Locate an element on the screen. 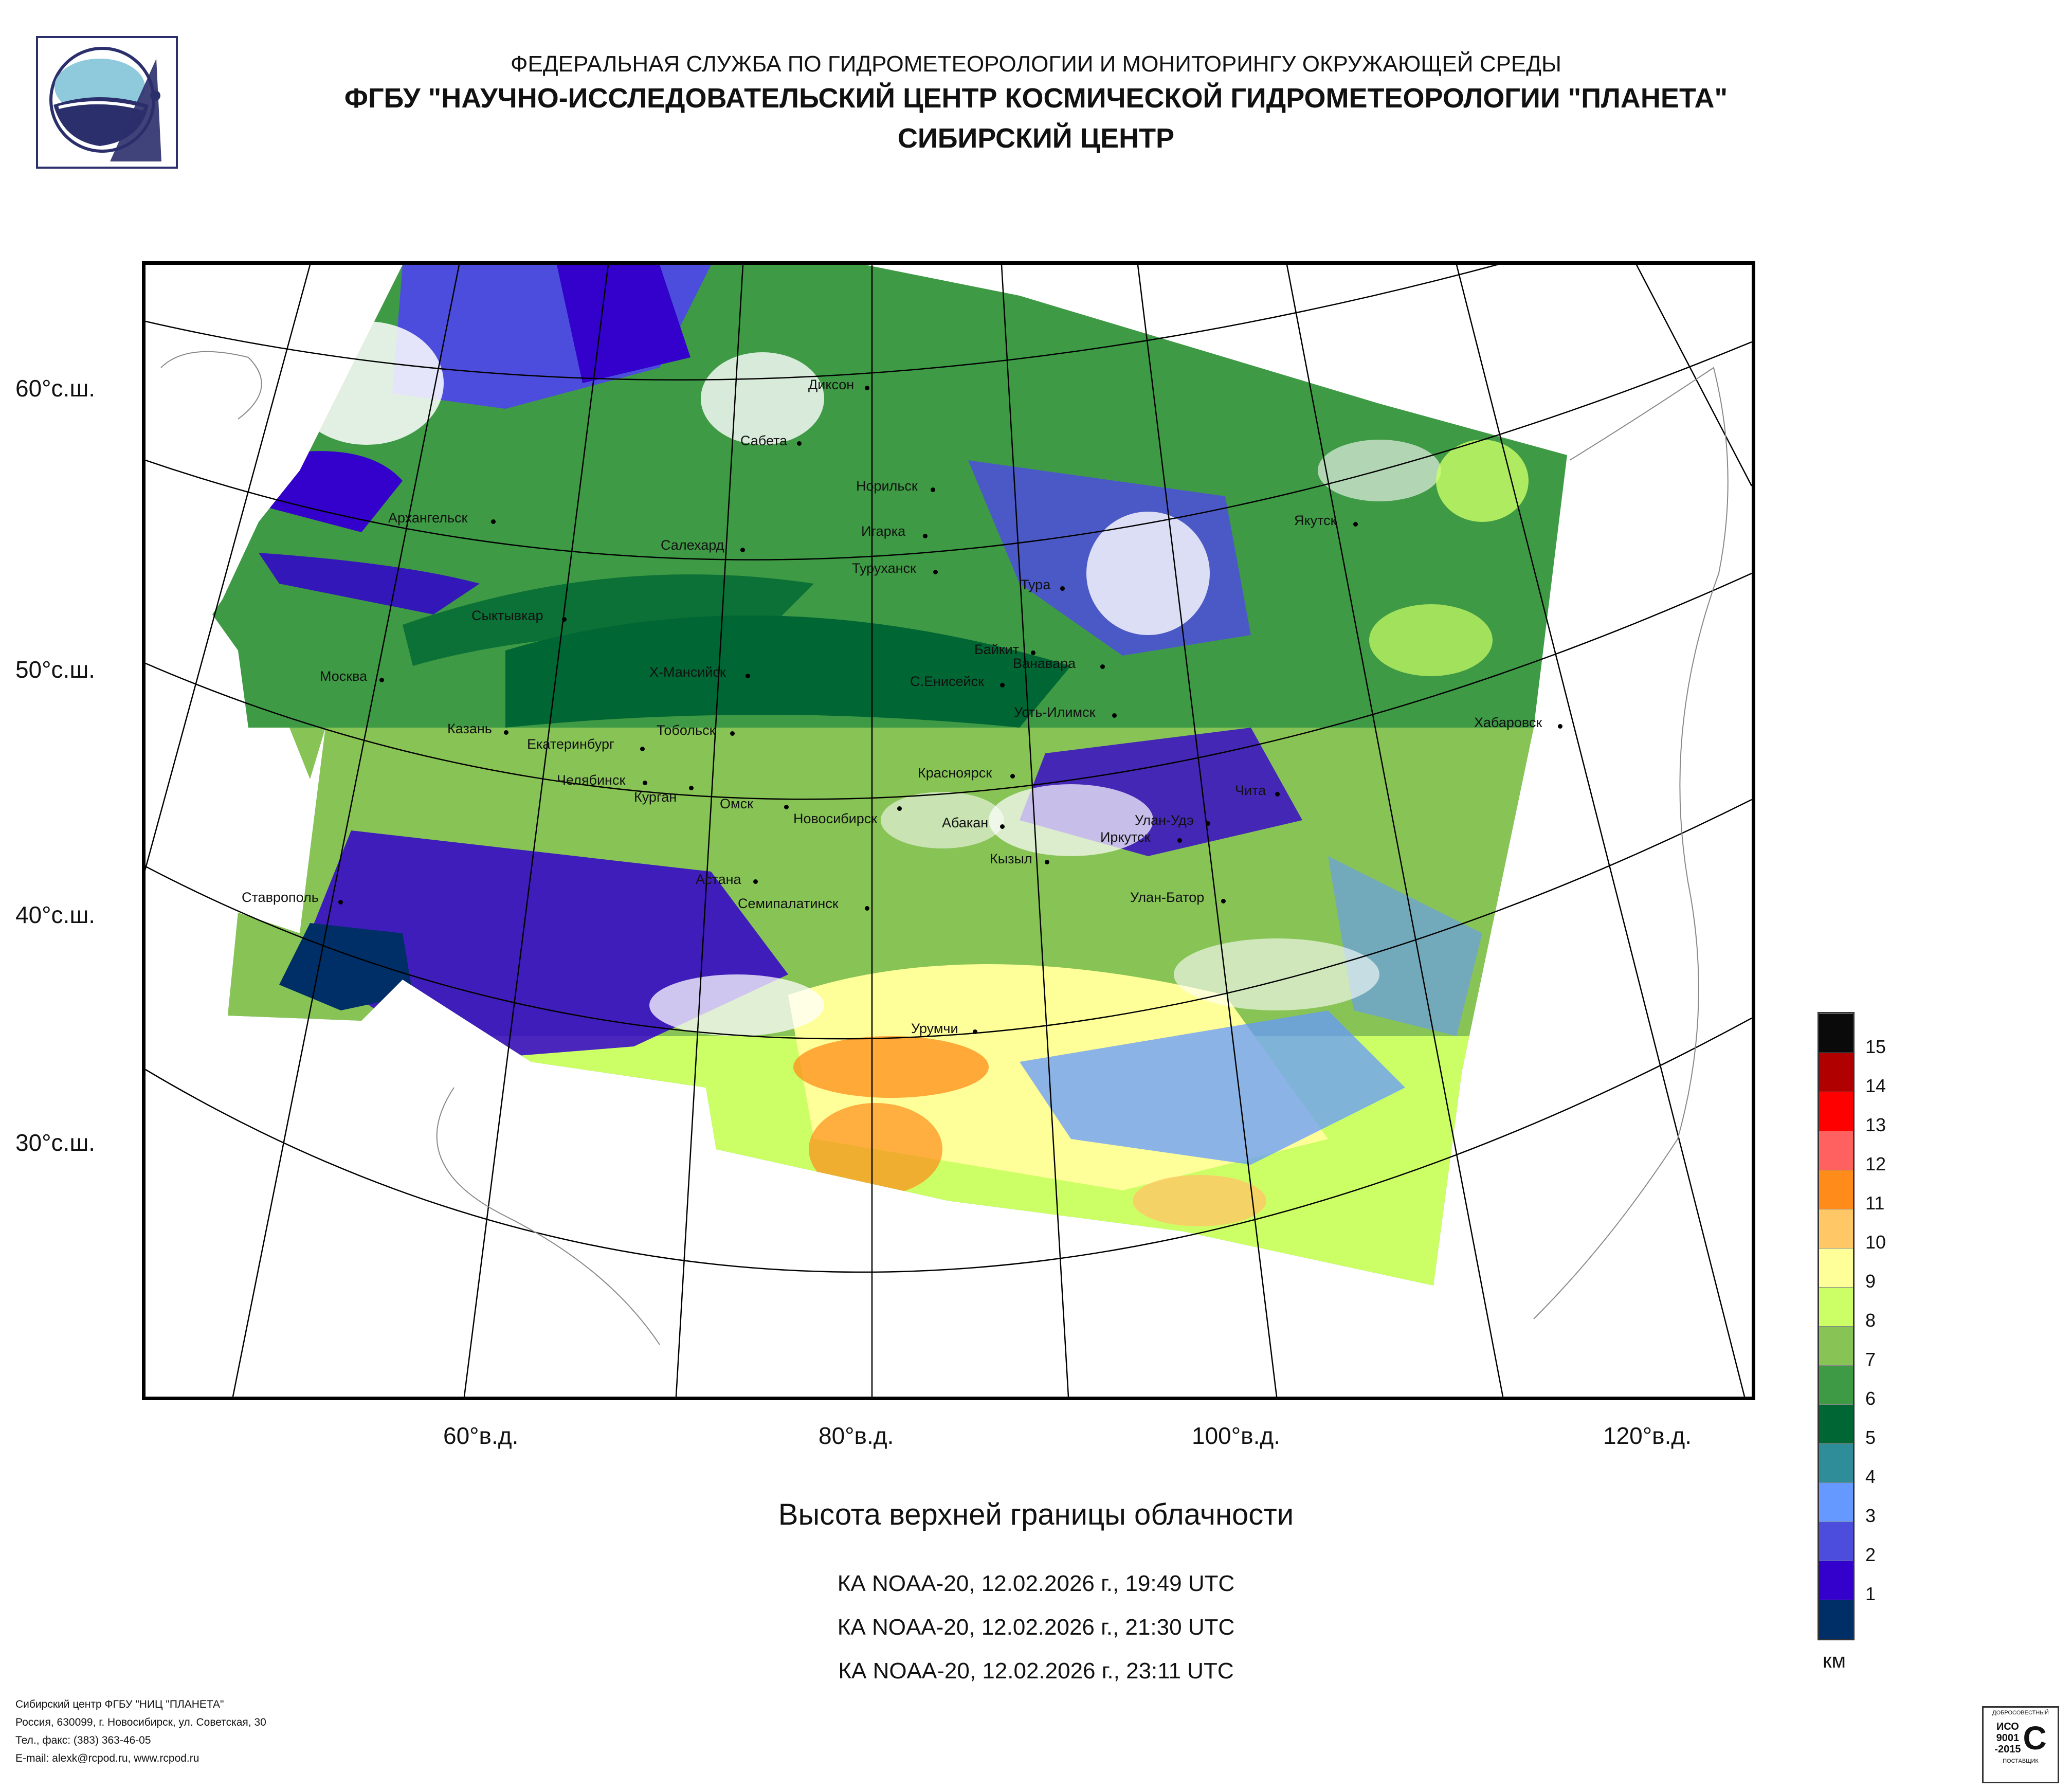 The width and height of the screenshot is (2072, 1791). city-label: Сыктывкар is located at coordinates (507, 615).